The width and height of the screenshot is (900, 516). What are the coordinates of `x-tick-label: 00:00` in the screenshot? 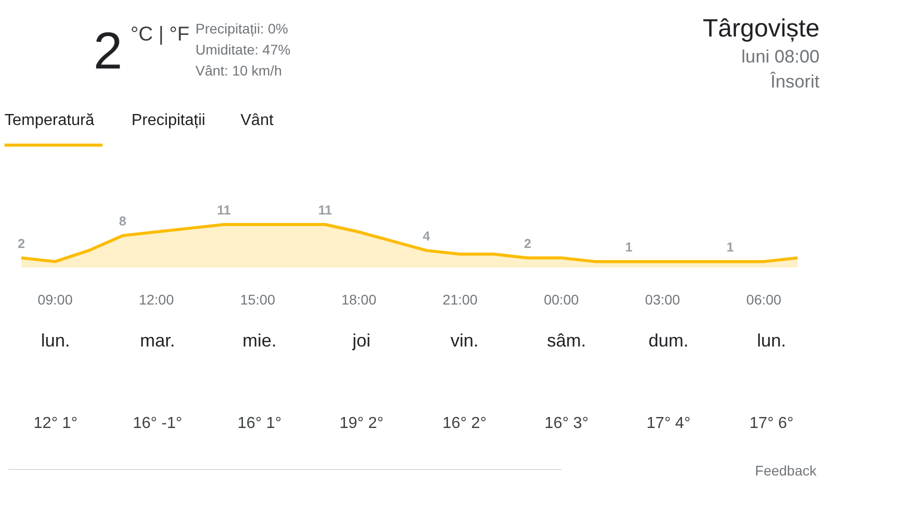 It's located at (562, 300).